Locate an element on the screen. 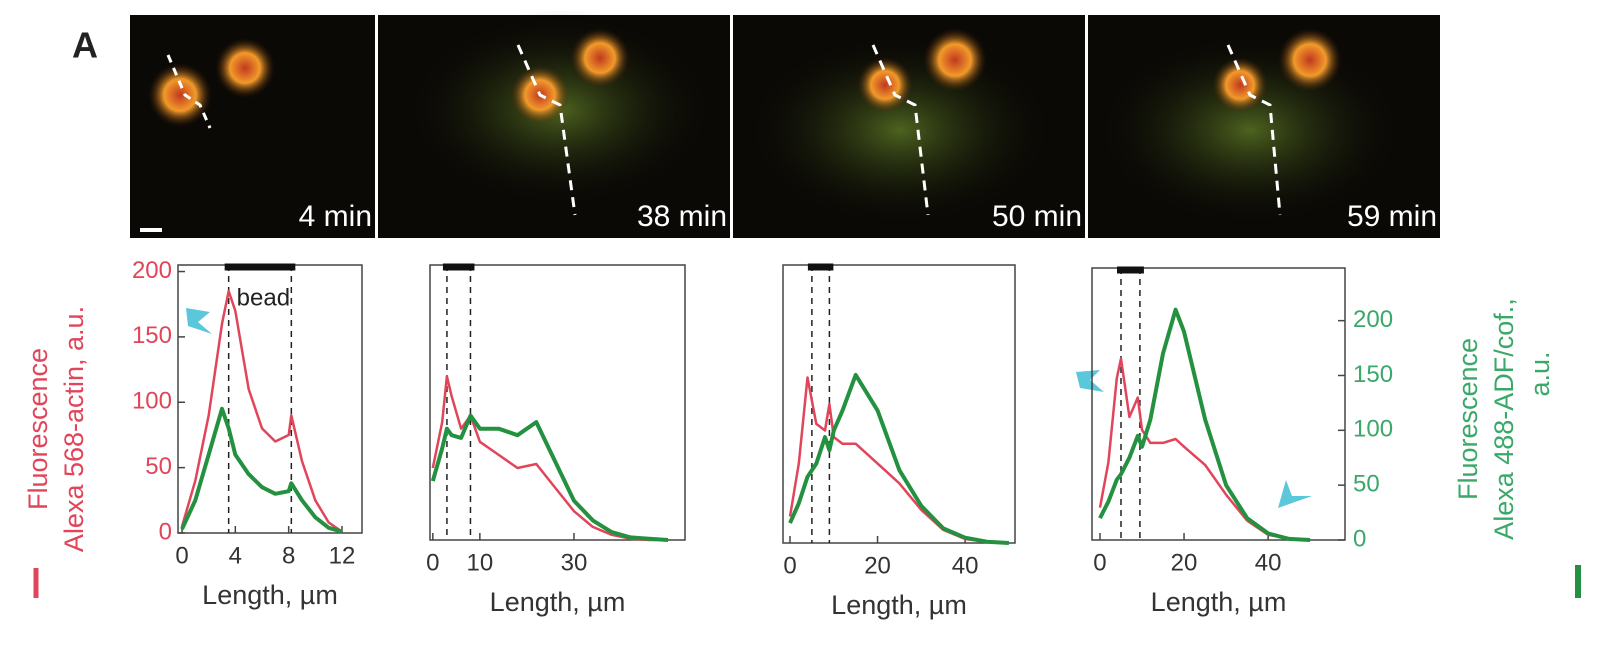 This screenshot has width=1623, height=646. y-tick-label: 0 is located at coordinates (165, 531).